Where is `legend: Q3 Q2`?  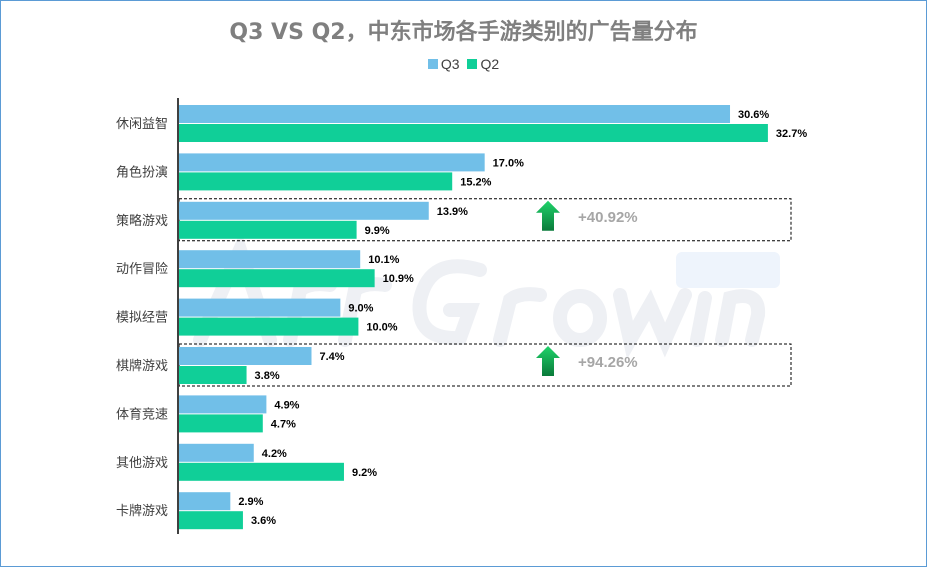 legend: Q3 Q2 is located at coordinates (463, 64).